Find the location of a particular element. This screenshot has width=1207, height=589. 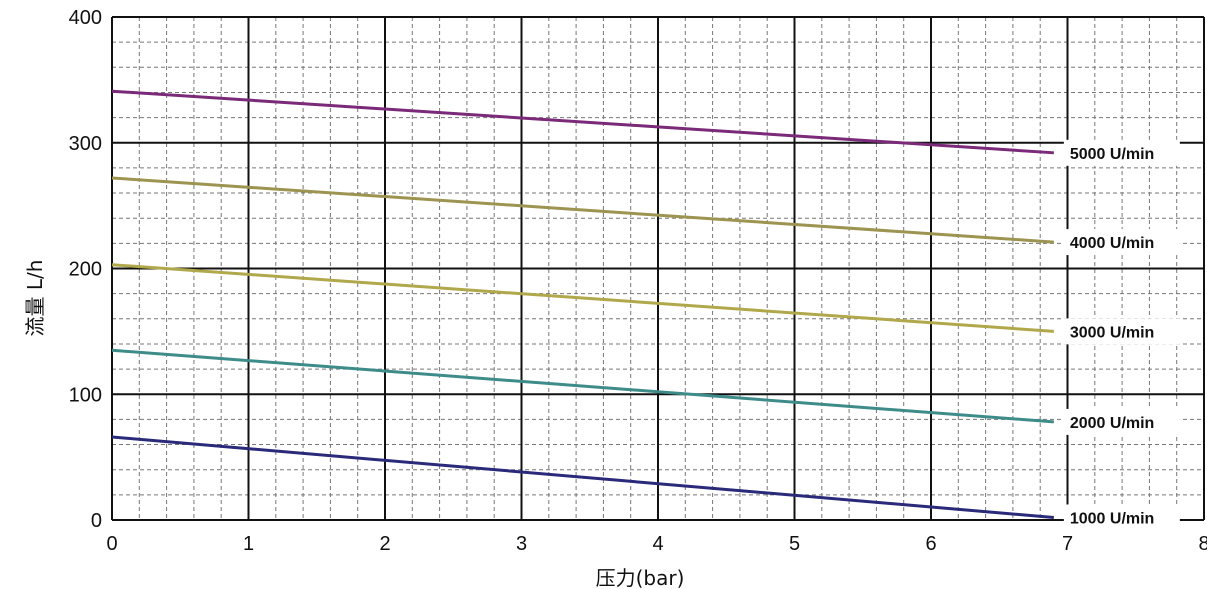

x-tick-label: 7 is located at coordinates (1067, 544).